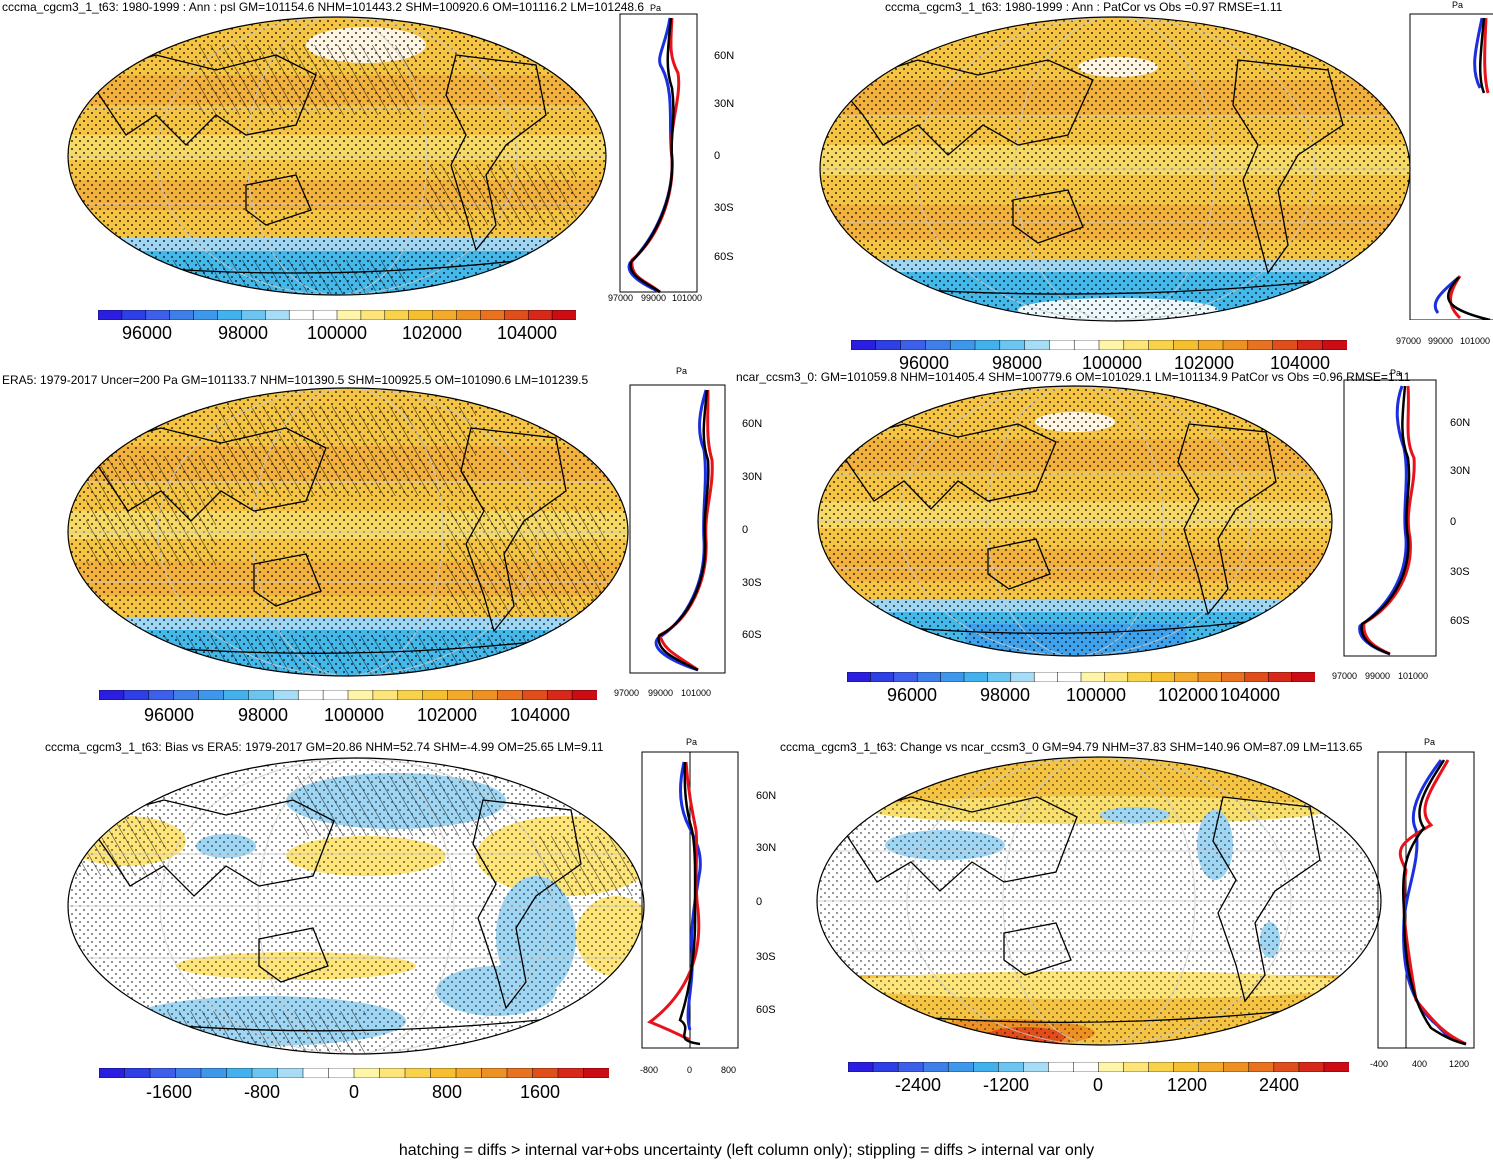  What do you see at coordinates (649, 1070) in the screenshot?
I see `panel-5-profile-tick: -800` at bounding box center [649, 1070].